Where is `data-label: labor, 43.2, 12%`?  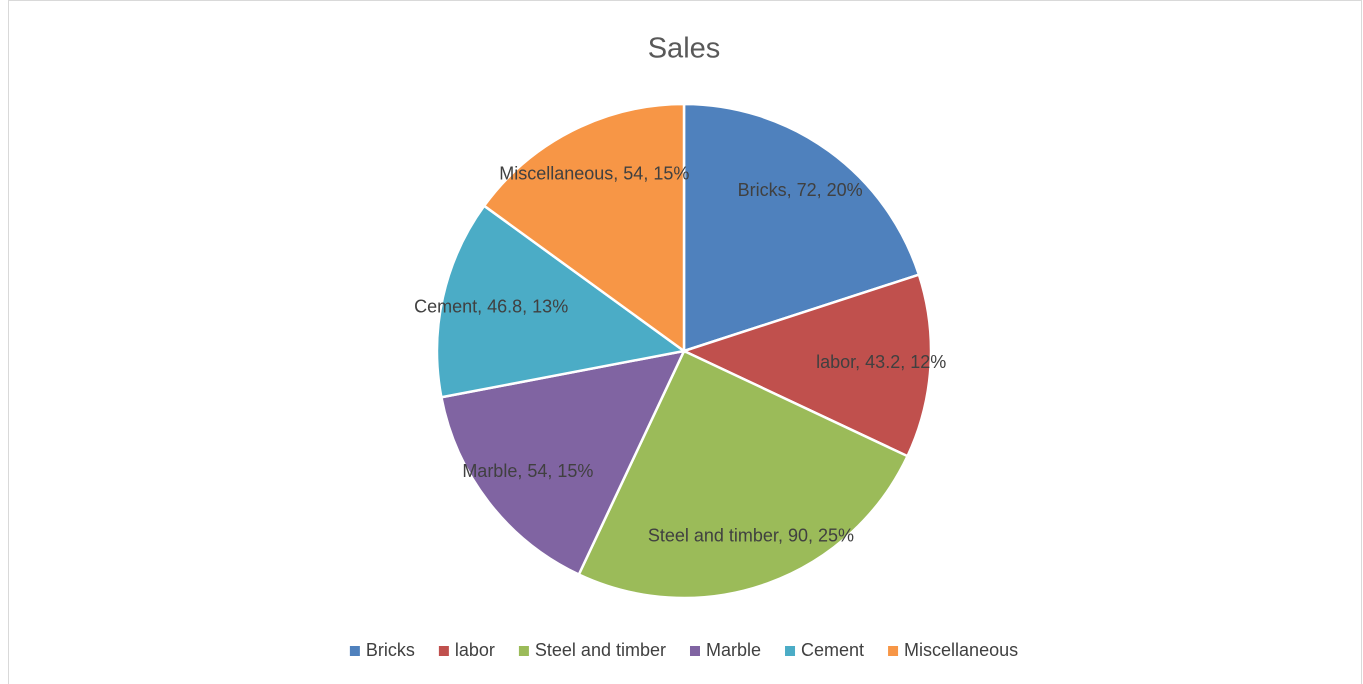
data-label: labor, 43.2, 12% is located at coordinates (881, 362).